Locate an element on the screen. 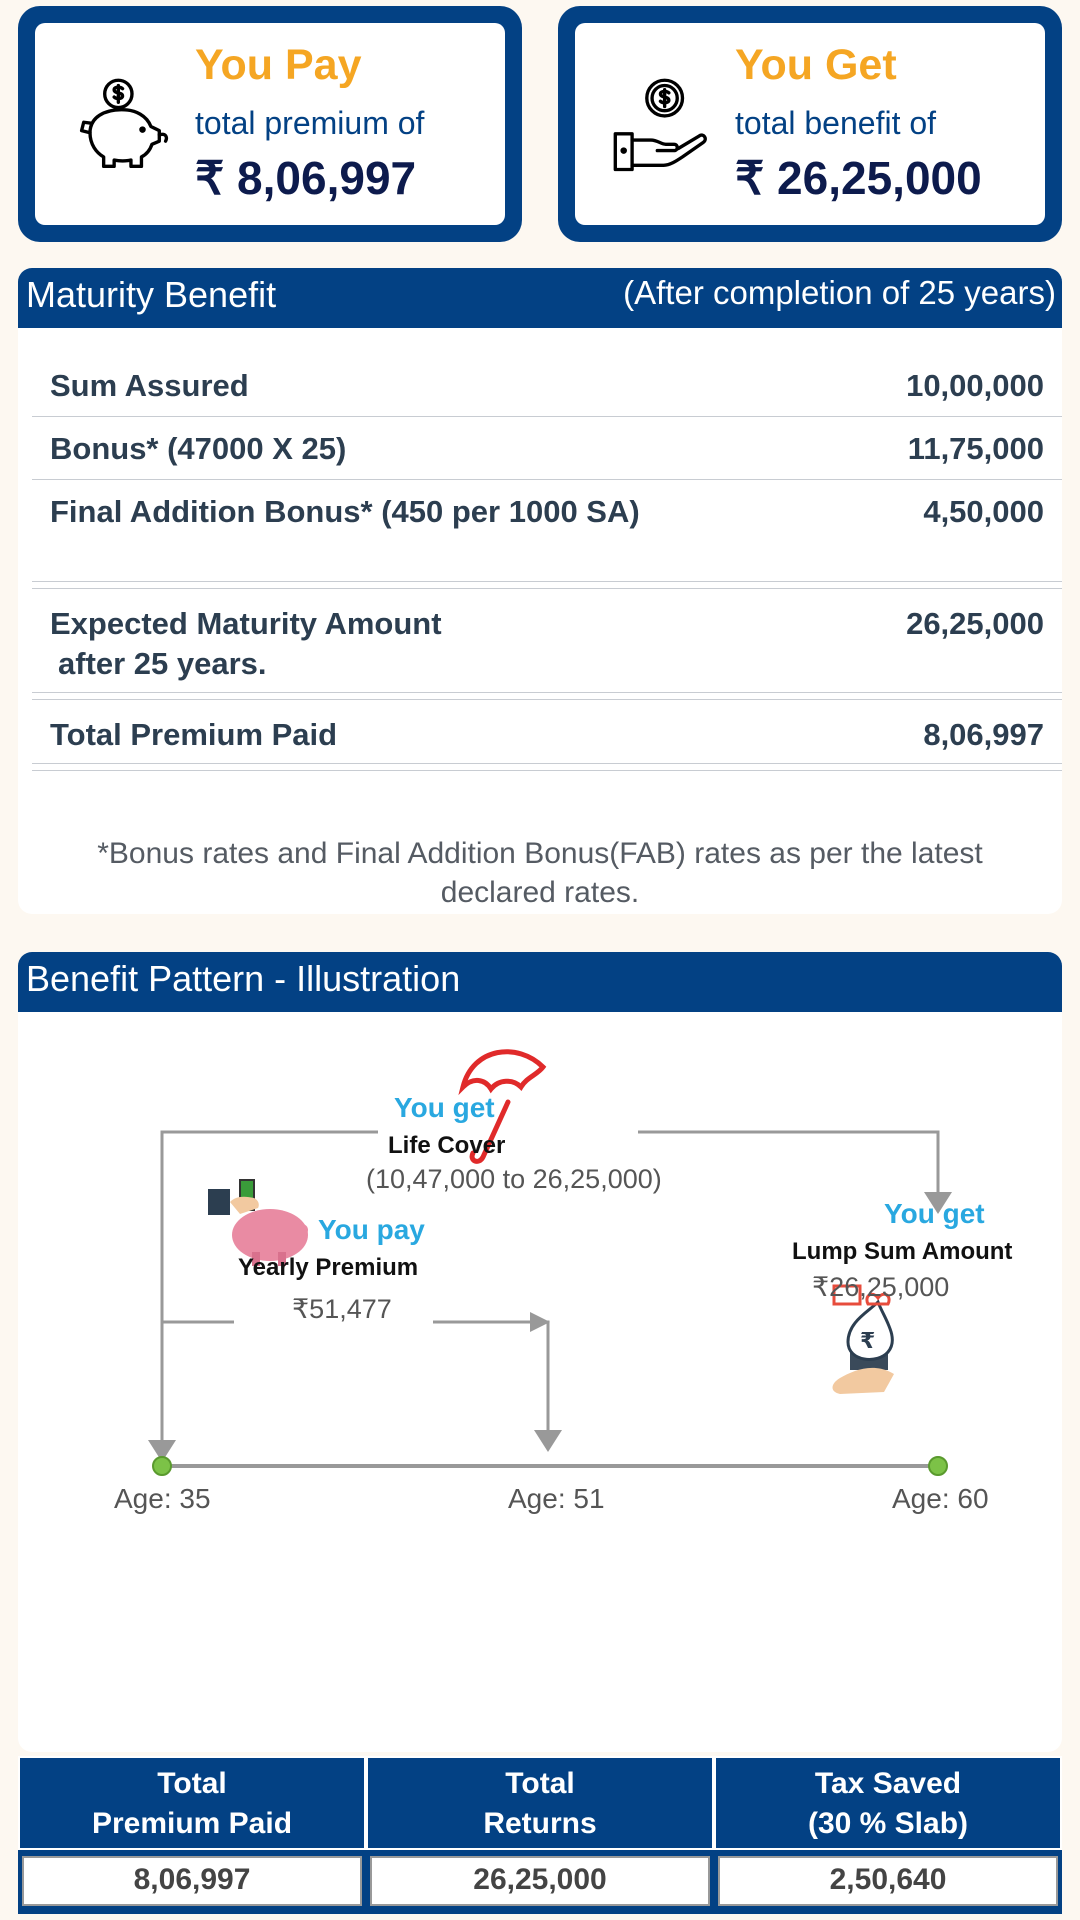 Image resolution: width=1080 pixels, height=1920 pixels. premium-line is located at coordinates (491, 1384).